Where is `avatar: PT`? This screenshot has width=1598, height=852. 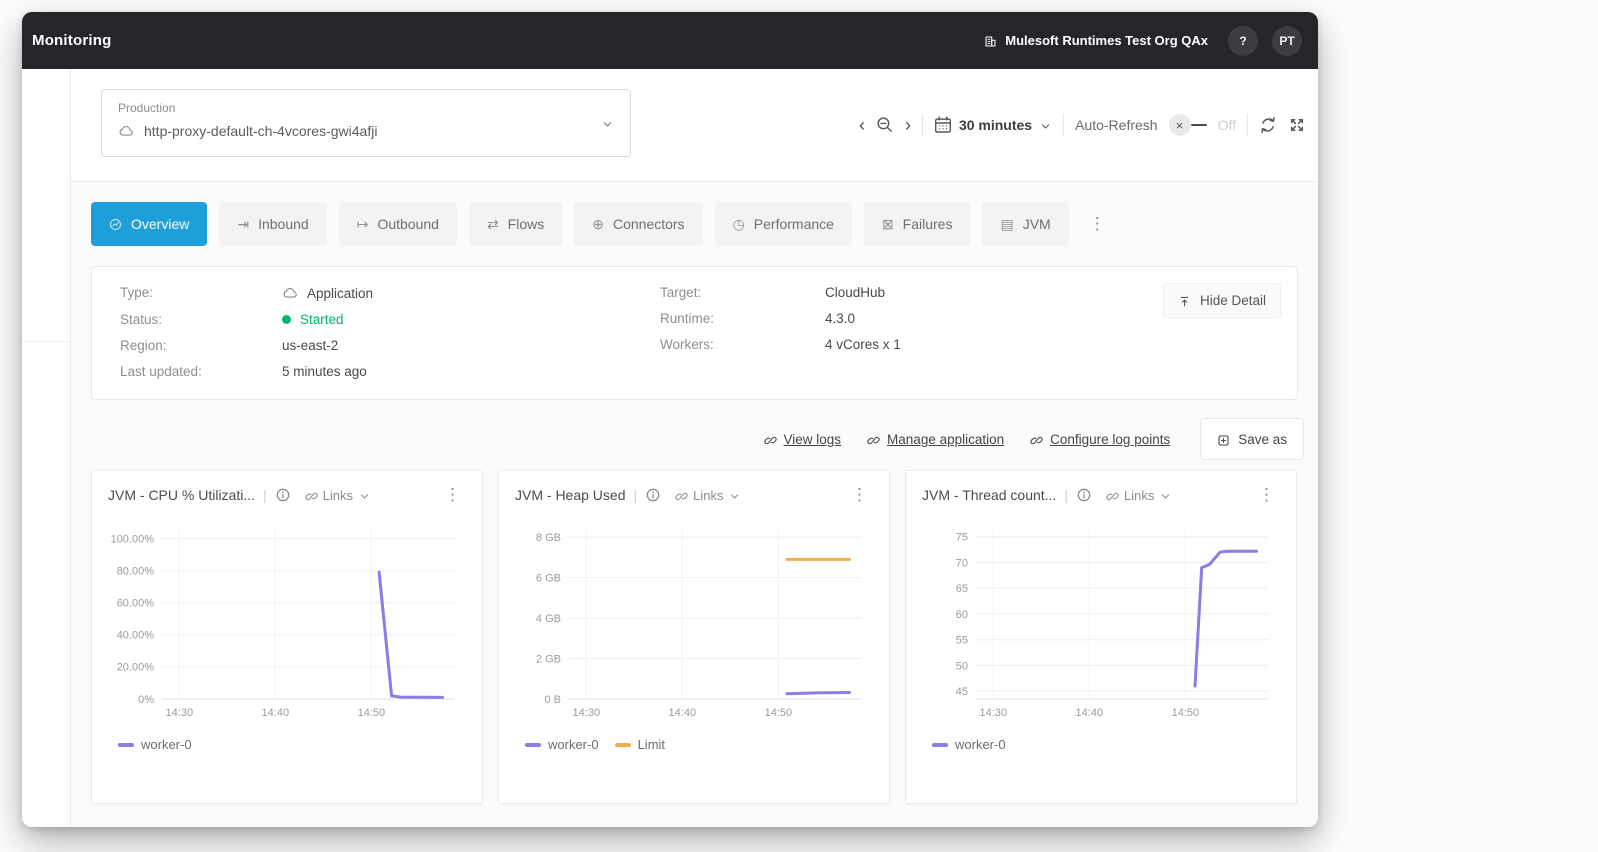 avatar: PT is located at coordinates (1287, 40).